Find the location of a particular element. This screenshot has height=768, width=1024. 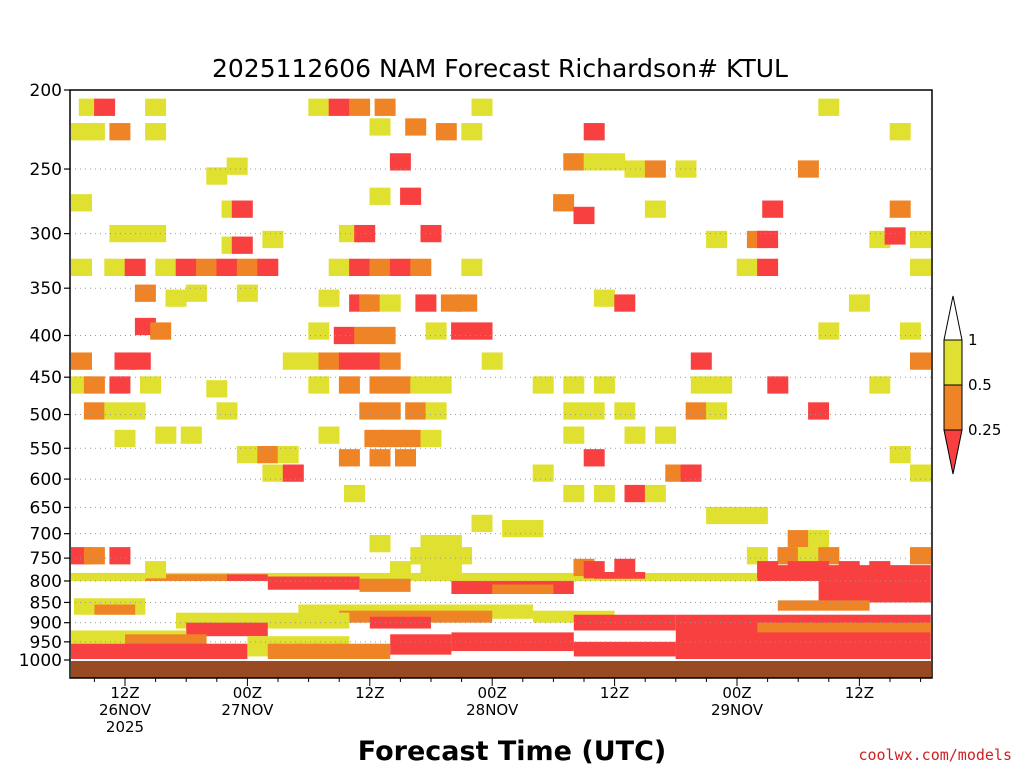

y-tick-label: 700 is located at coordinates (46, 535).